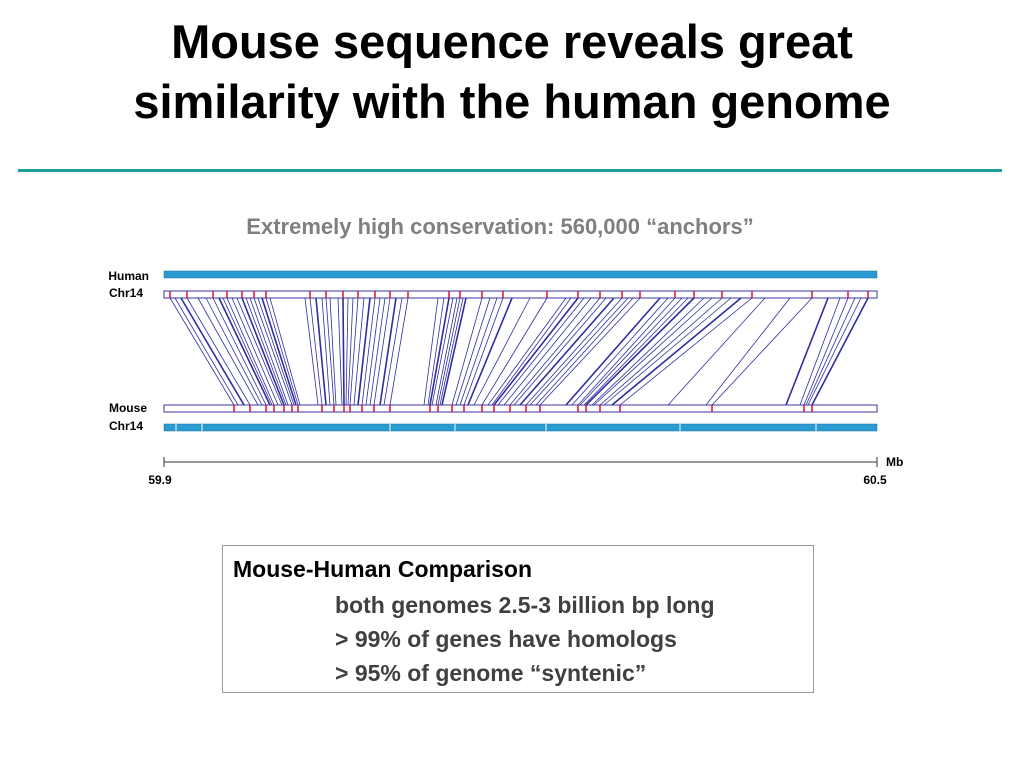  What do you see at coordinates (512, 101) in the screenshot?
I see `title-line-2: similarity with the human genome` at bounding box center [512, 101].